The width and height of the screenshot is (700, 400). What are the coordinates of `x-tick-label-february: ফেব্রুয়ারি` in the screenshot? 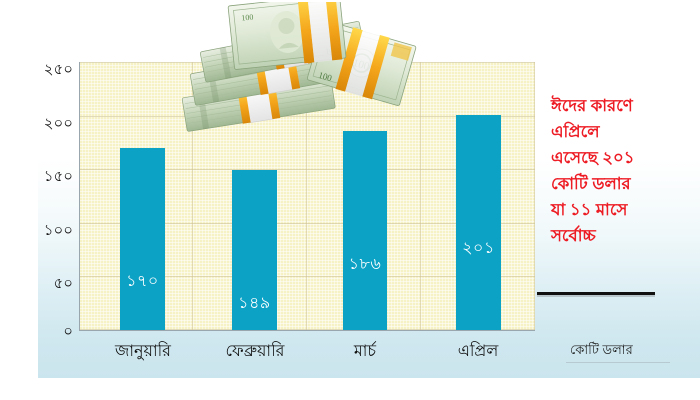 It's located at (255, 351).